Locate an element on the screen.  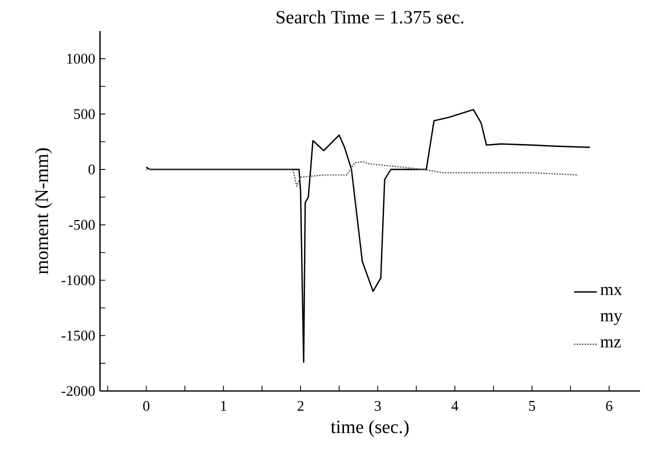
x-tick-label: 4 is located at coordinates (454, 406).